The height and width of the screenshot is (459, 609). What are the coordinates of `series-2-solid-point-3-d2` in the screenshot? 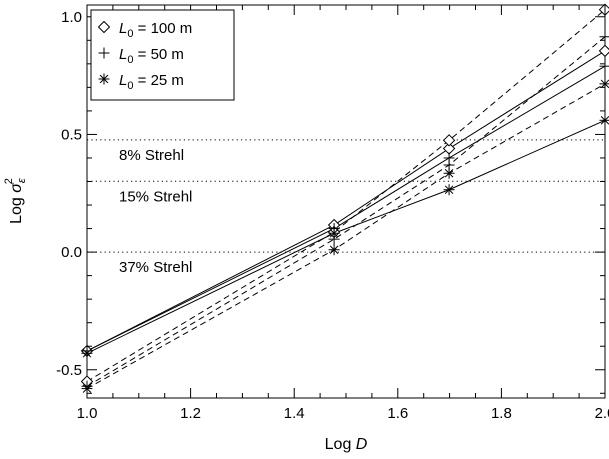 It's located at (604, 120).